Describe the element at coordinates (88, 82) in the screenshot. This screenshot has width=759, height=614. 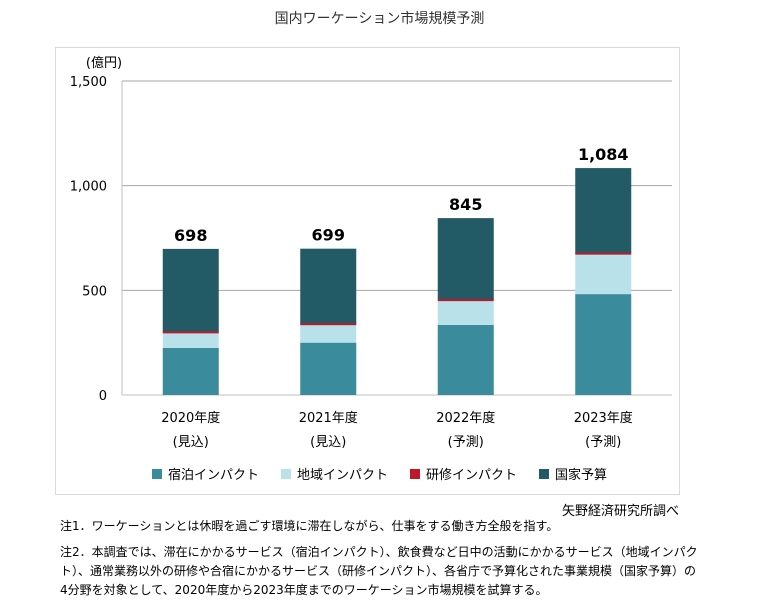
I see `y-tick-label: 1,500` at that location.